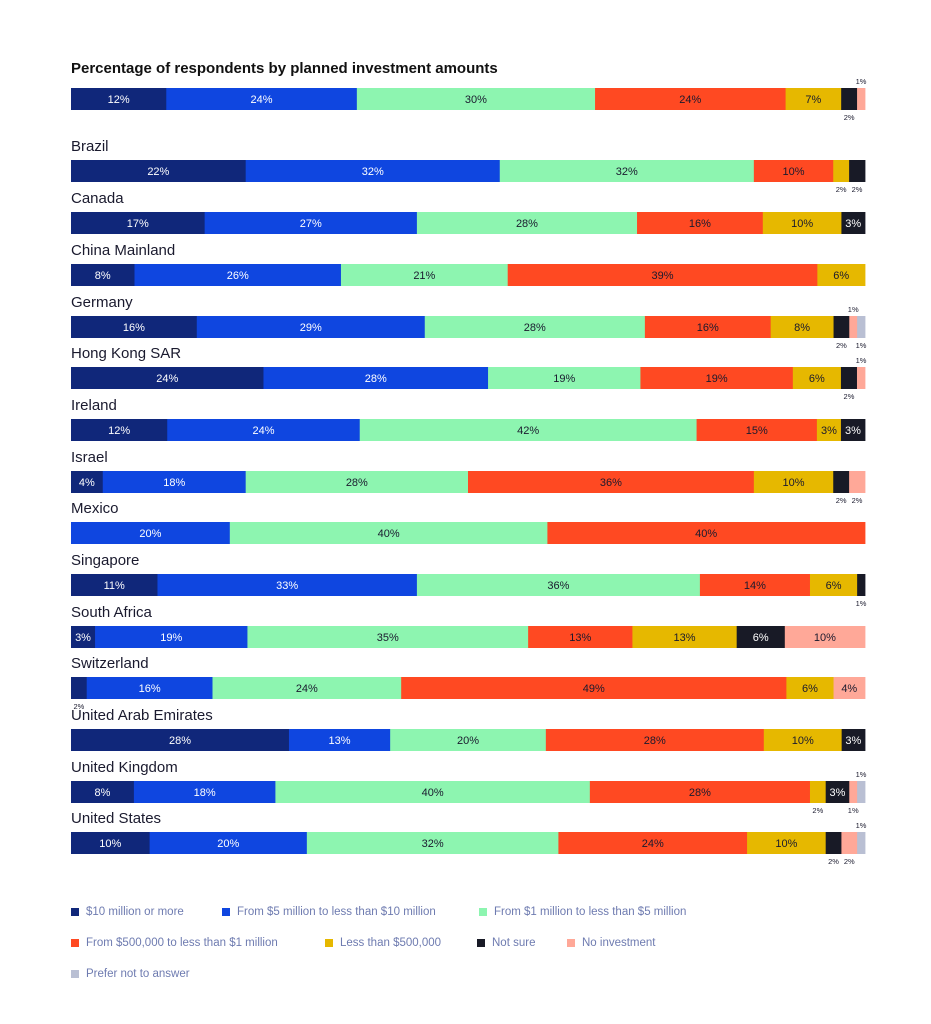 Image resolution: width=931 pixels, height=1024 pixels. What do you see at coordinates (514, 943) in the screenshot?
I see `legend-label: Not sure` at bounding box center [514, 943].